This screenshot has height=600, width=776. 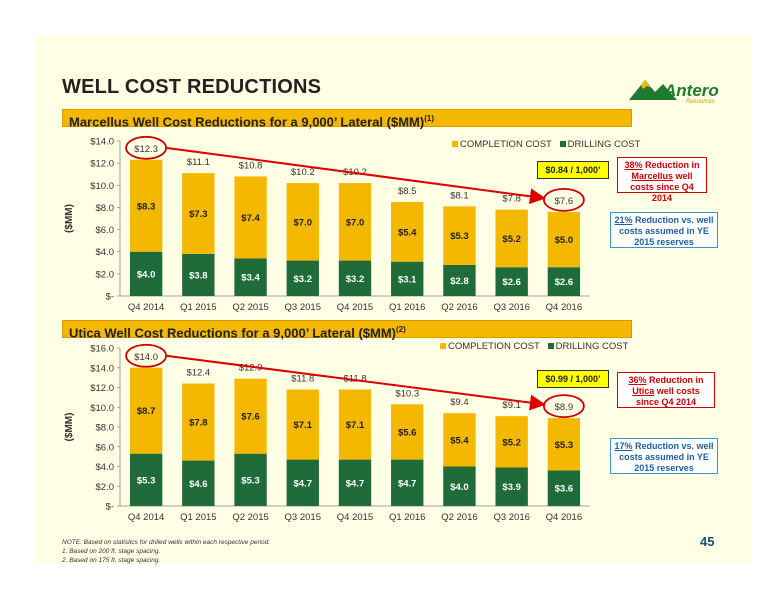 What do you see at coordinates (401, 329) in the screenshot?
I see `utica-title-footnote: (2)` at bounding box center [401, 329].